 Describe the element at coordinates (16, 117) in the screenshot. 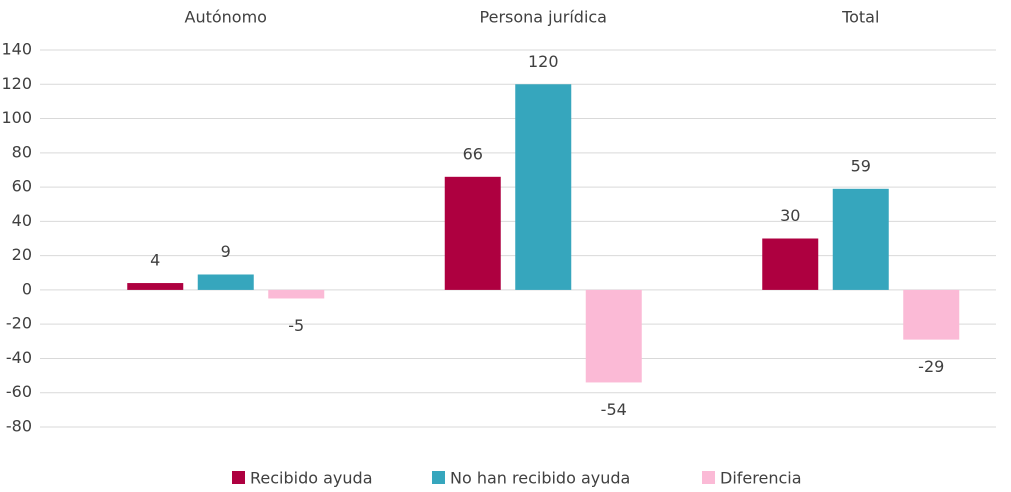

I see `y-tick-label: 100` at that location.